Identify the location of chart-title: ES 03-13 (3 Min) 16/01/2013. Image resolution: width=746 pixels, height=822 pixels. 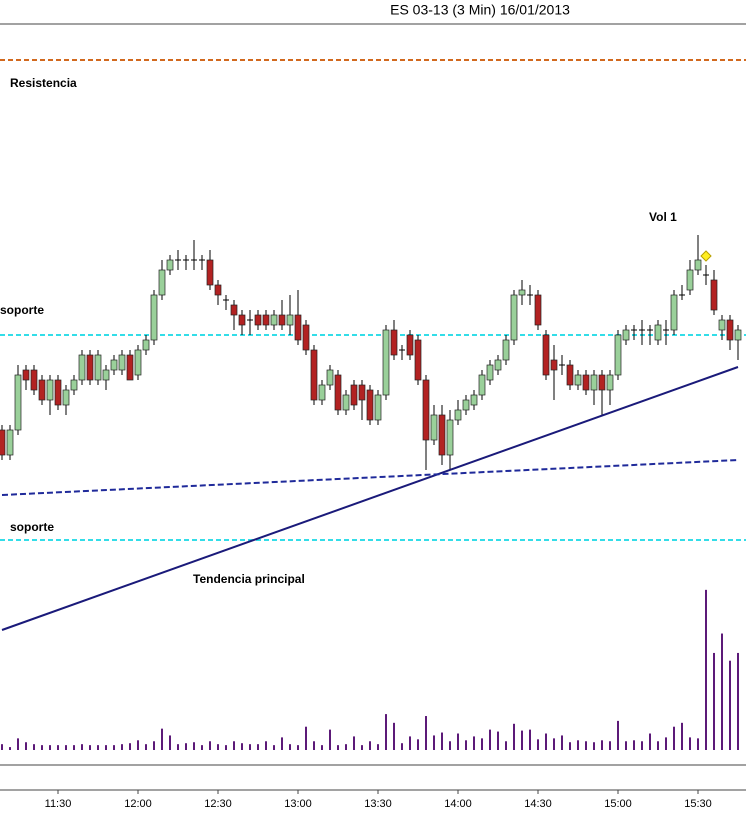
(480, 10).